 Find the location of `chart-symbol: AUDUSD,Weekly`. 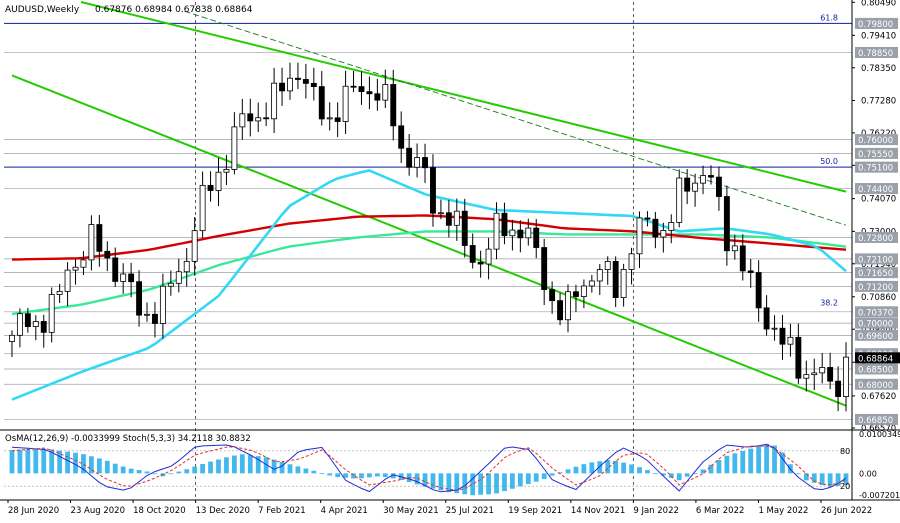

chart-symbol: AUDUSD,Weekly is located at coordinates (42, 10).